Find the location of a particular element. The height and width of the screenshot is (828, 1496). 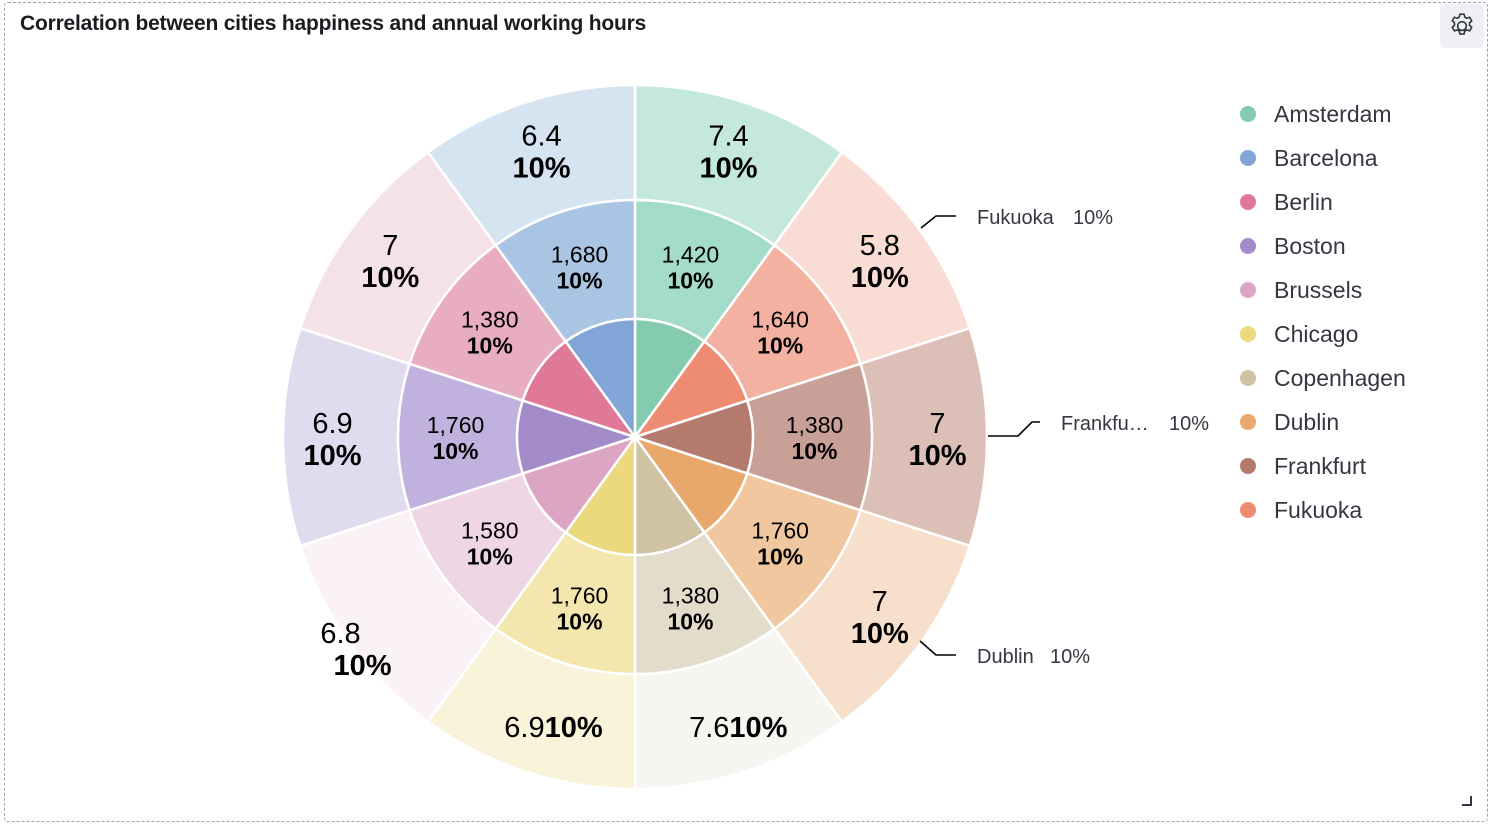

middle-value-label-frankfurt: 1,380 is located at coordinates (815, 425).